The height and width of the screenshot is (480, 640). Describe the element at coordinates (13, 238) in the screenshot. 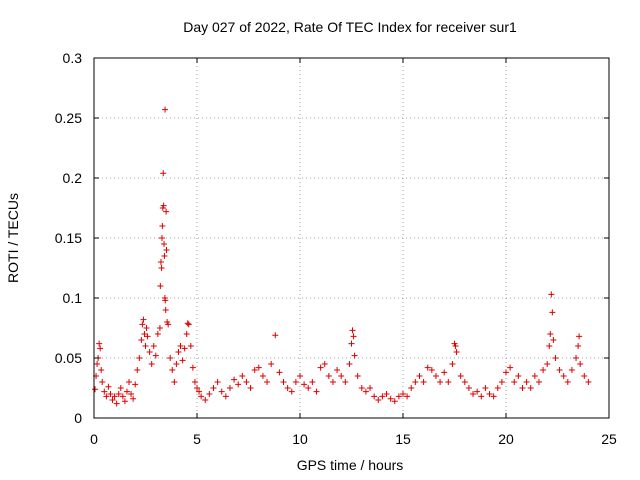

I see `y-axis-label: ROTI / TECUs` at that location.